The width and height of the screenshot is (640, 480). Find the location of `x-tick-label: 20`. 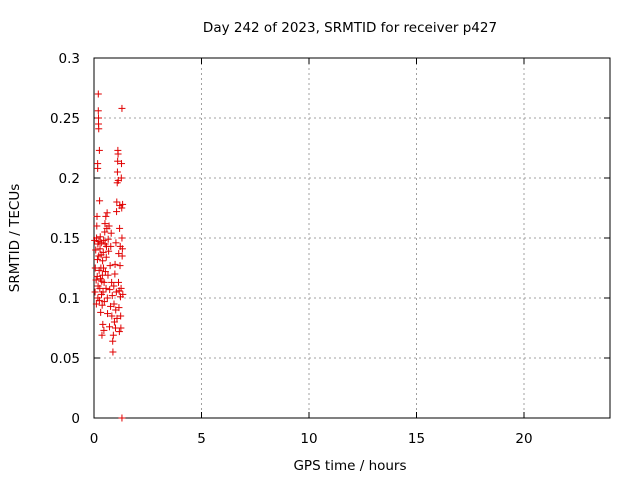

x-tick-label: 20 is located at coordinates (523, 439).